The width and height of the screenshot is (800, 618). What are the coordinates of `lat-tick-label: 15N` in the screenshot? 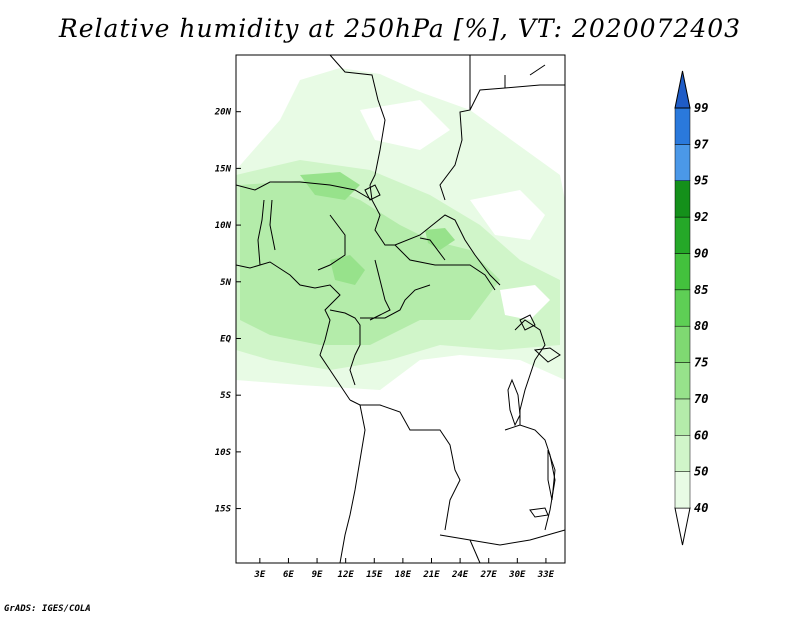 It's located at (223, 169).